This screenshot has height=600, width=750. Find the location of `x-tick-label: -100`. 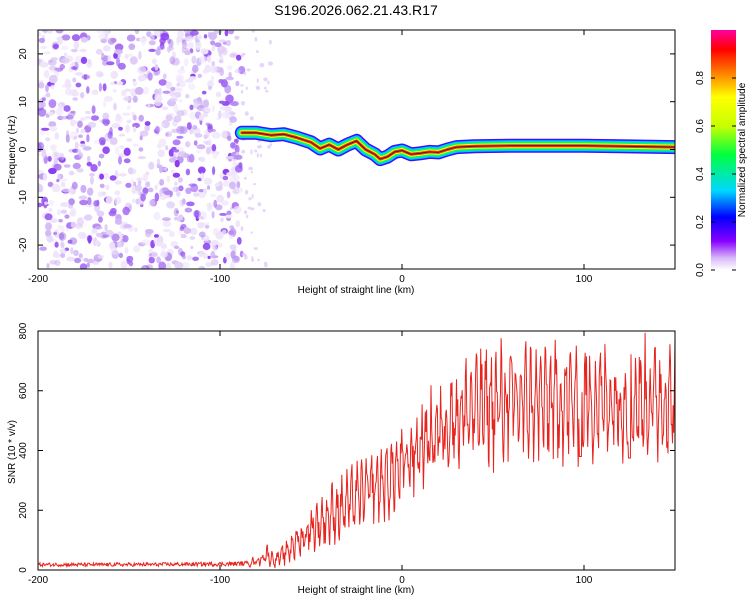

x-tick-label: -100 is located at coordinates (220, 580).